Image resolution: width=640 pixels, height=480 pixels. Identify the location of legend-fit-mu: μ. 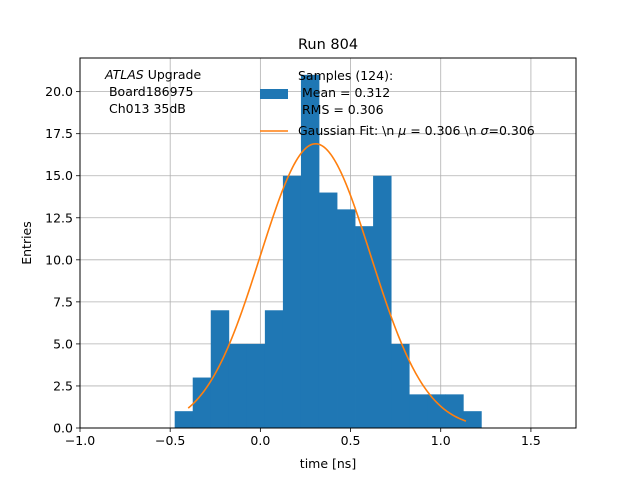
(401, 130).